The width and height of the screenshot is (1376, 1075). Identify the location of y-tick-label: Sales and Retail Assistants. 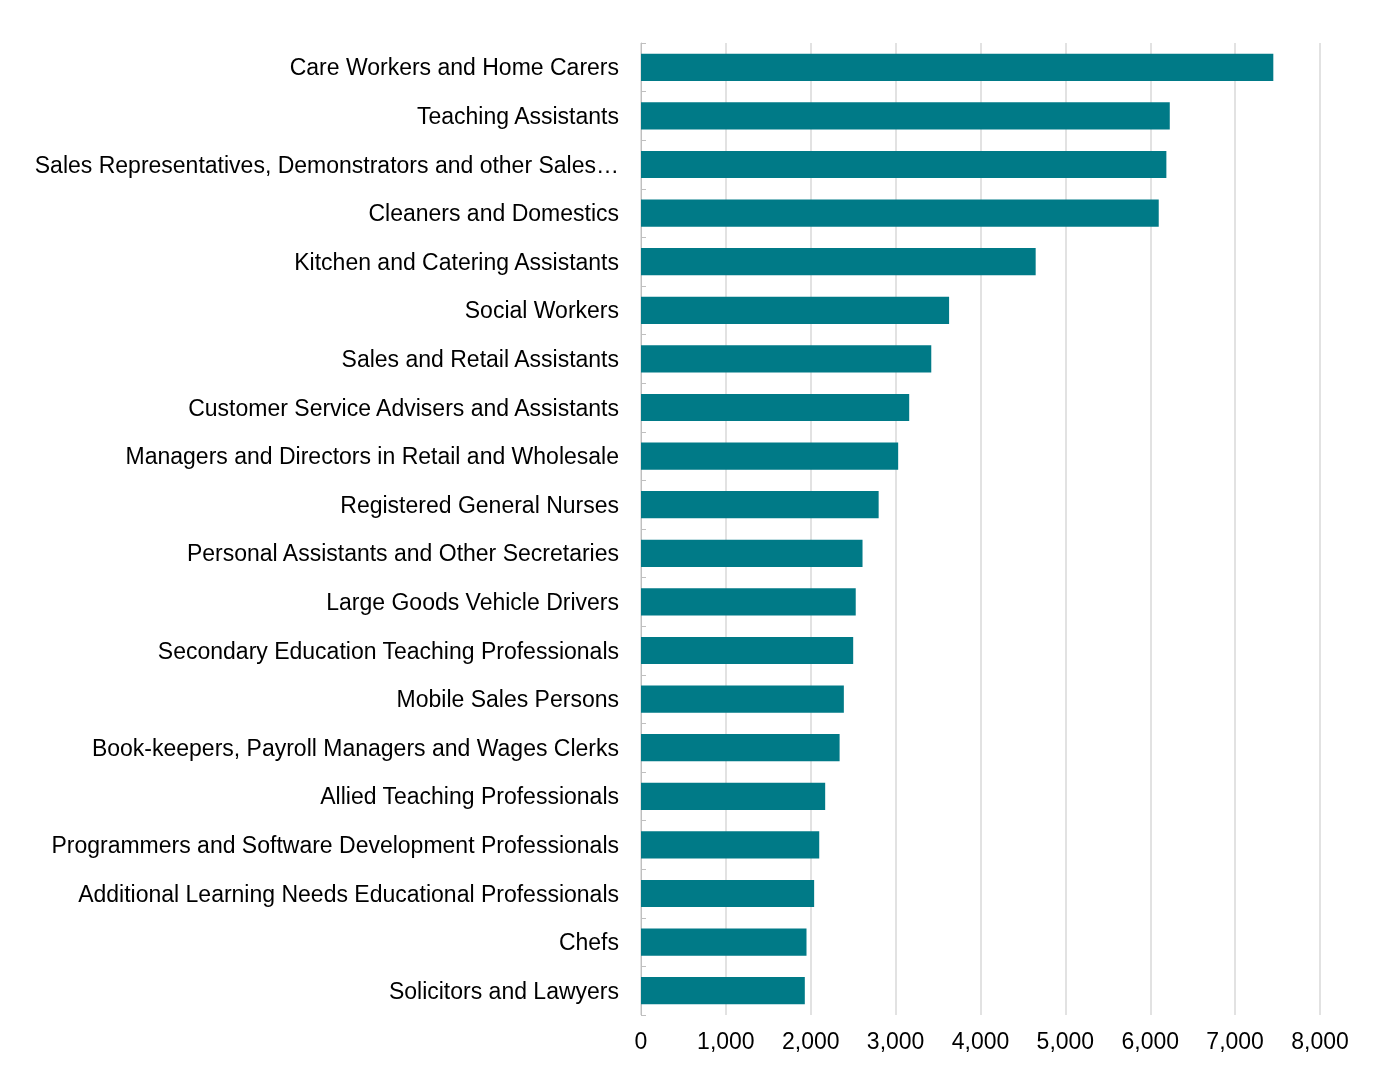
(480, 358).